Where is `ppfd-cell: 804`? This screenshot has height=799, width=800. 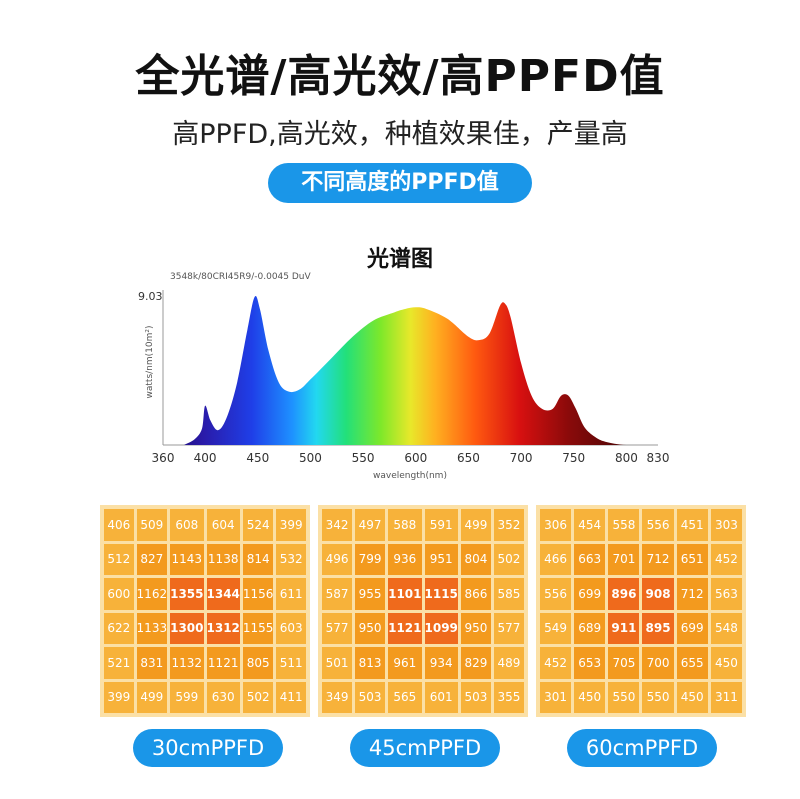 ppfd-cell: 804 is located at coordinates (475, 559).